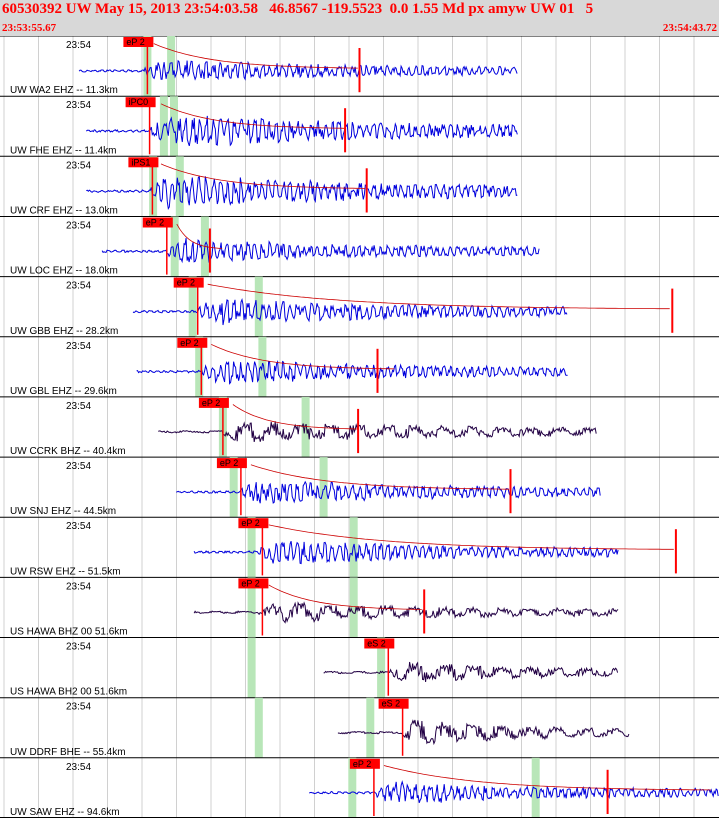  I want to click on channel-label: UW SAW EHZ -- 94.6km, so click(65, 812).